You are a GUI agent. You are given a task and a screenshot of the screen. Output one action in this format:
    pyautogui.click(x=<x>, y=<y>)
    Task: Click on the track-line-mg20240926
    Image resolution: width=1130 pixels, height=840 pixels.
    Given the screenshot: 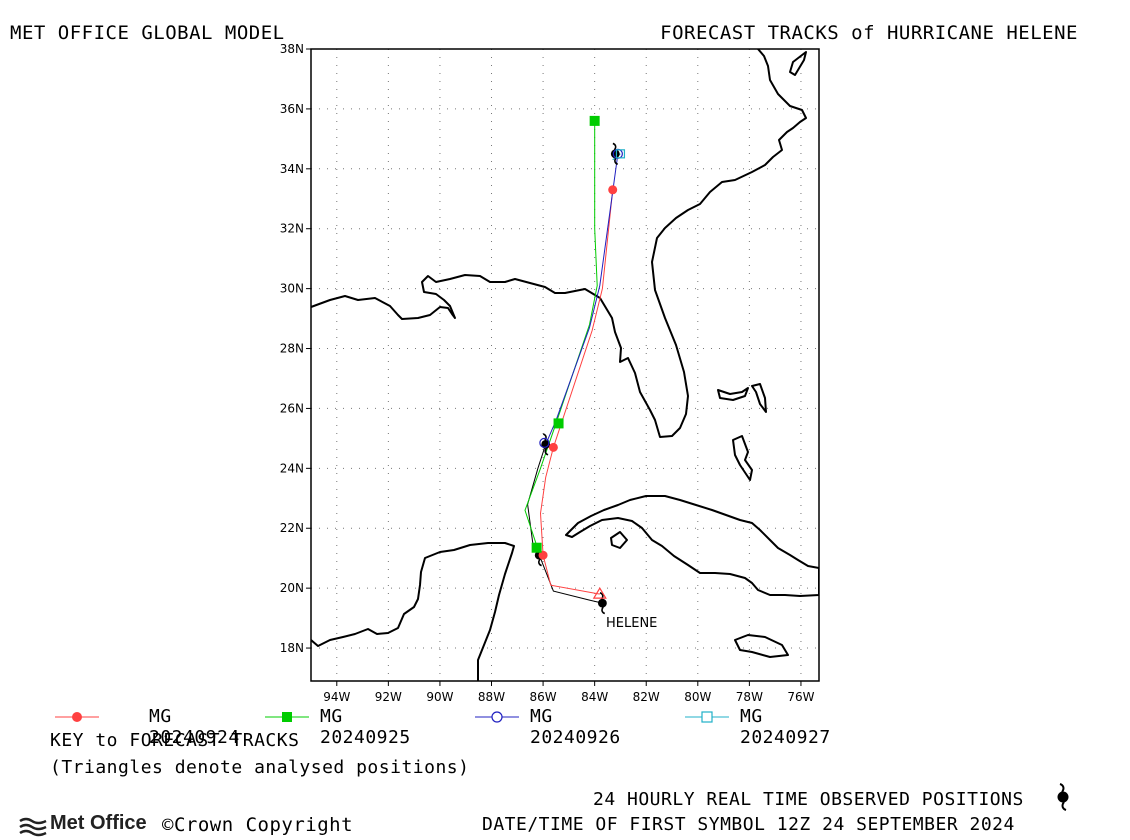 What is the action you would take?
    pyautogui.click(x=582, y=299)
    